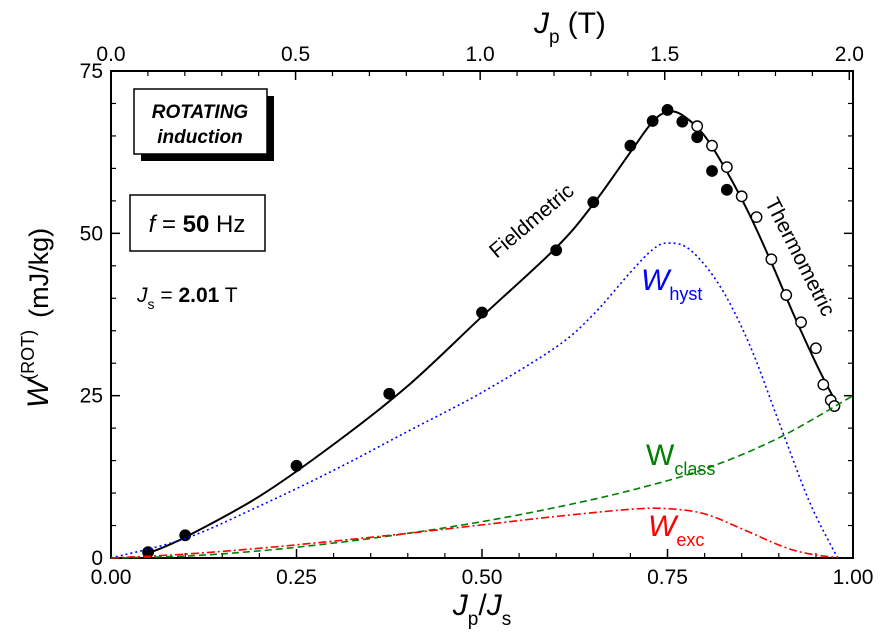 The width and height of the screenshot is (883, 641). I want to click on freq-unit: Hz, so click(227, 224).